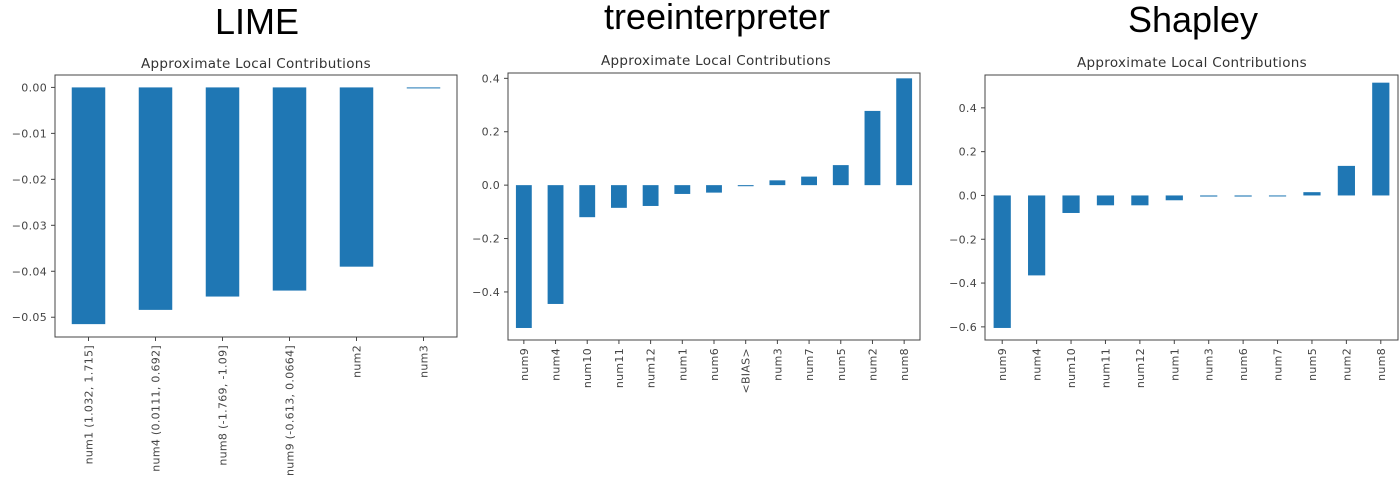 This screenshot has height=495, width=1400. I want to click on y-axis: 0.4 0.2 0.0 −0.2 −0.4, so click(490, 185).